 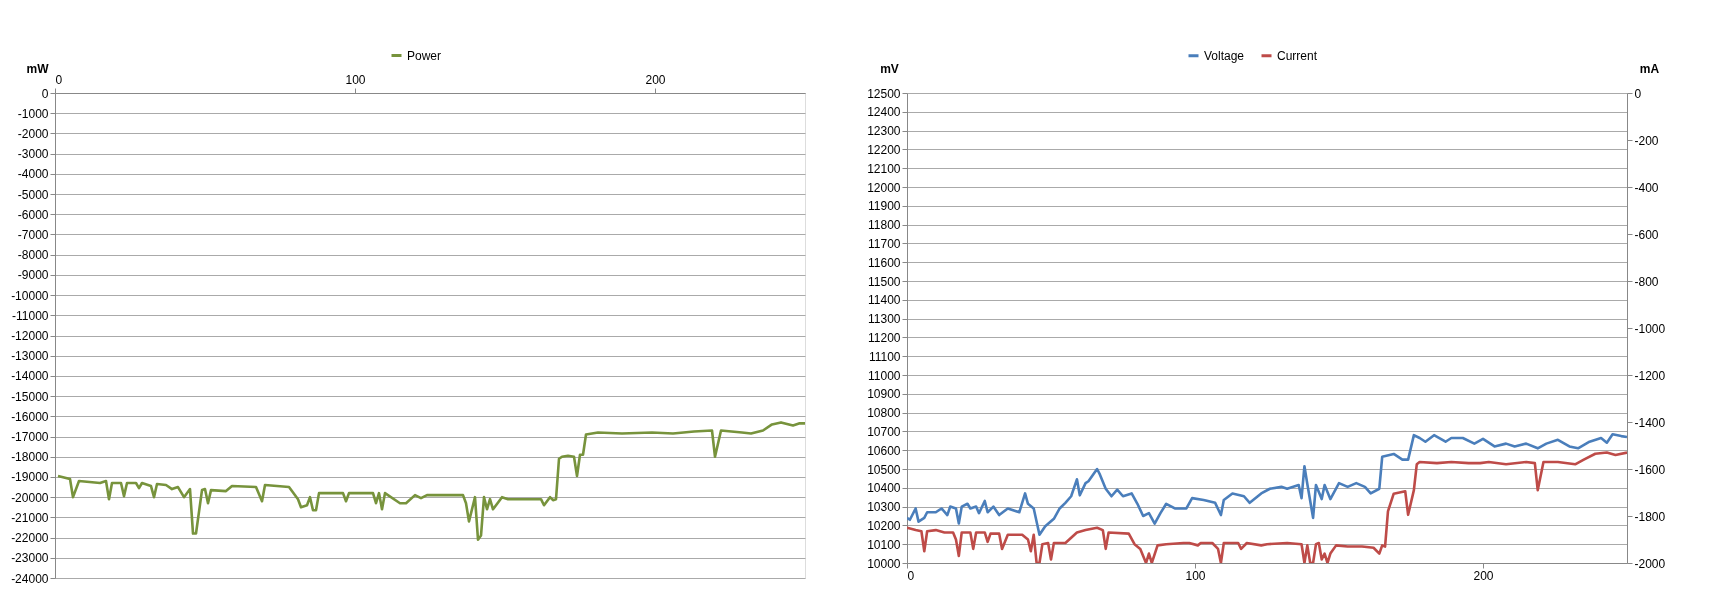 I want to click on y2-tick-label: -1400, so click(x=1650, y=422).